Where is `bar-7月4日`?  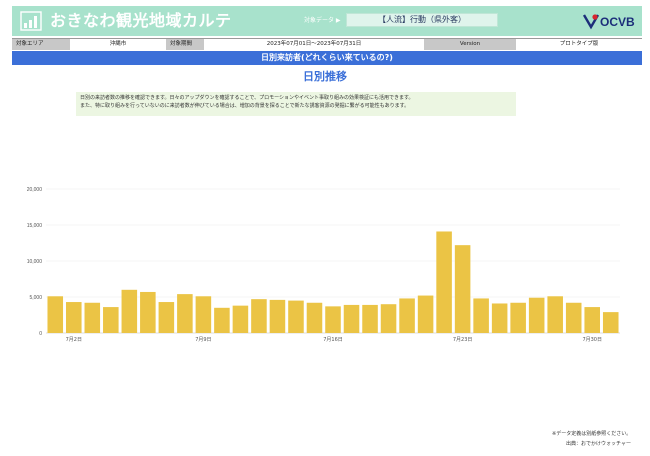 bar-7月4日 is located at coordinates (111, 320).